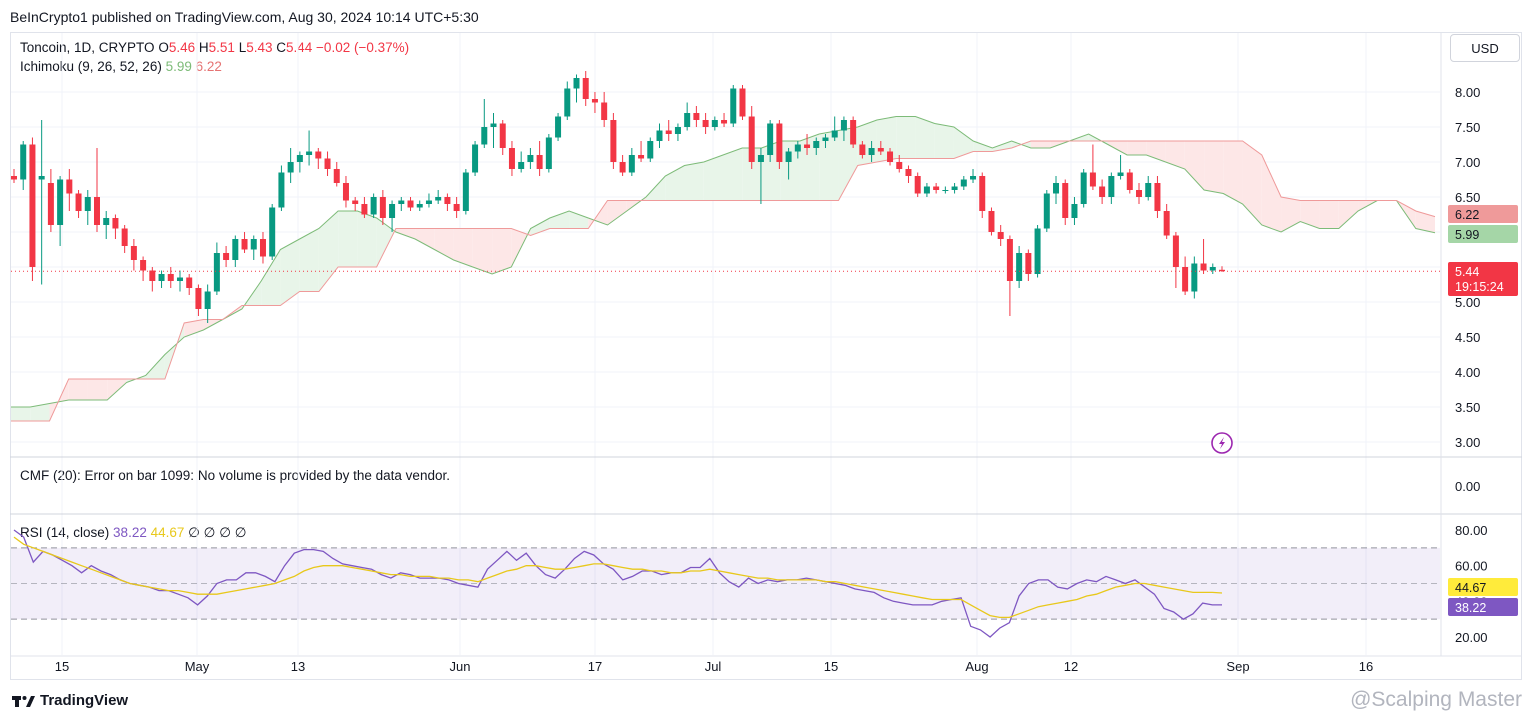 The width and height of the screenshot is (1536, 720). Describe the element at coordinates (84, 700) in the screenshot. I see `brand-name: TradingView` at that location.